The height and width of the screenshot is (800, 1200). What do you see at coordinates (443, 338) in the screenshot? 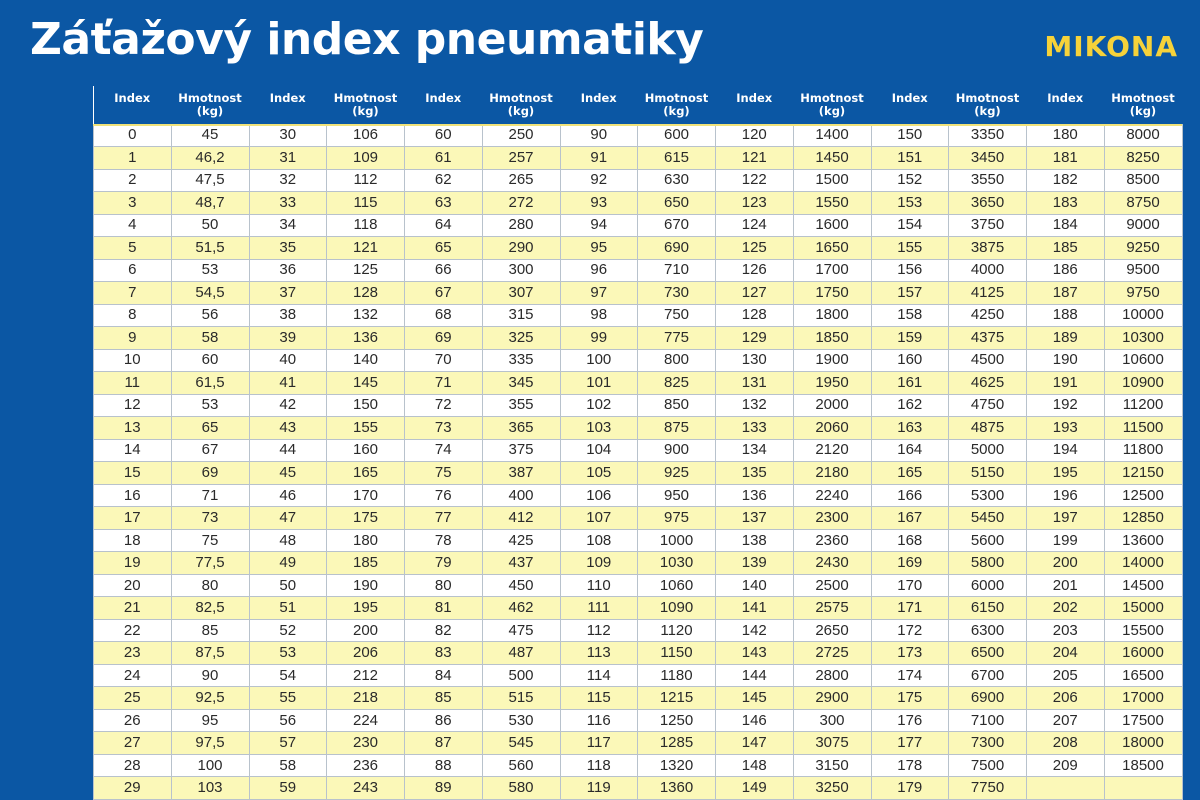
I see `index-cell: 69` at bounding box center [443, 338].